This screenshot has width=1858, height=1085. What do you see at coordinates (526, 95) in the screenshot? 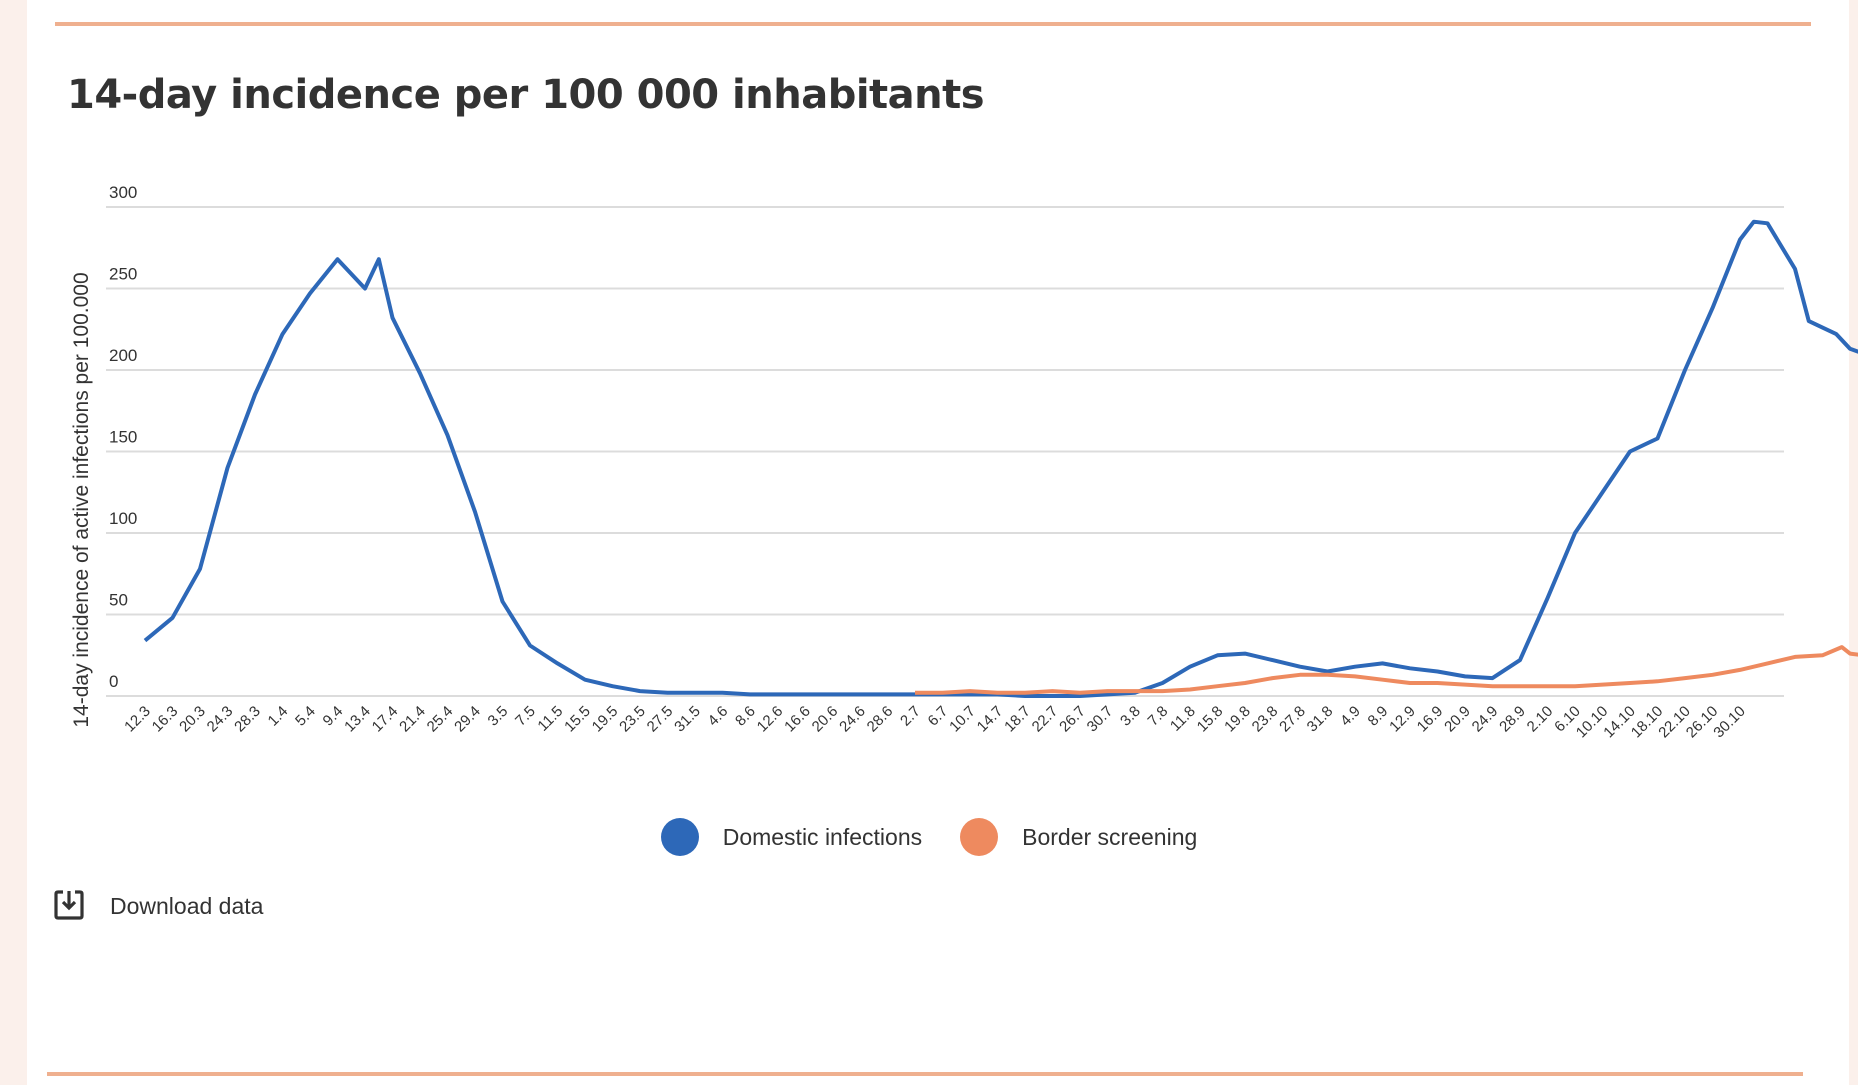
I see `chart-title: 14-day incidence per 100 000 inhabitants` at bounding box center [526, 95].